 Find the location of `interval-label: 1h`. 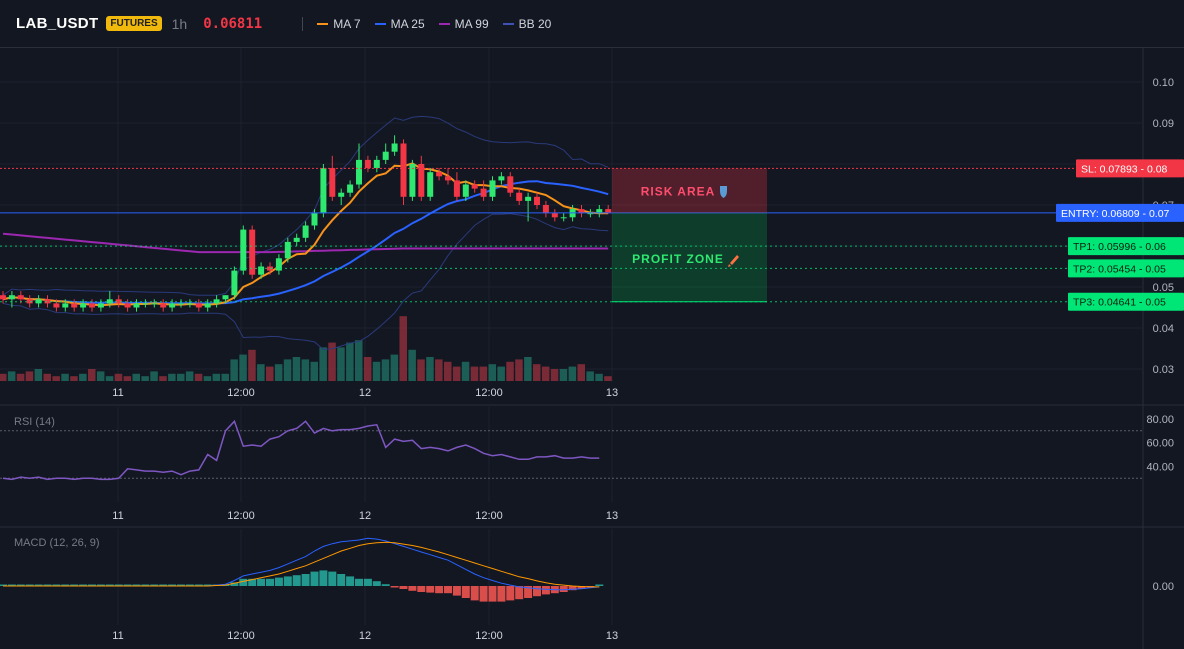

interval-label: 1h is located at coordinates (179, 23).